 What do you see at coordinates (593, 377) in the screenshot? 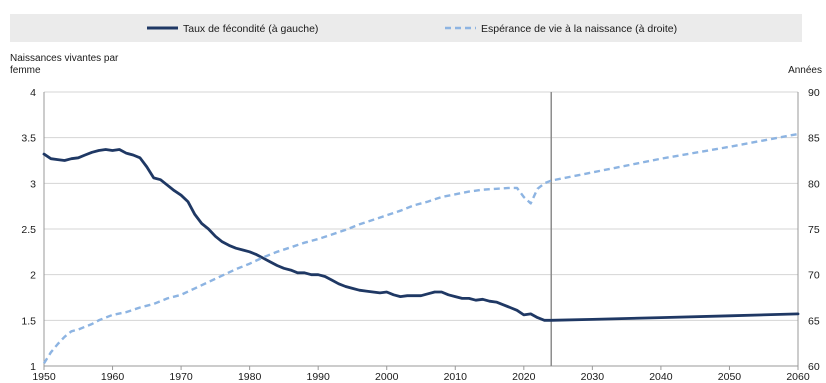
I see `x-tick-label: 2030` at bounding box center [593, 377].